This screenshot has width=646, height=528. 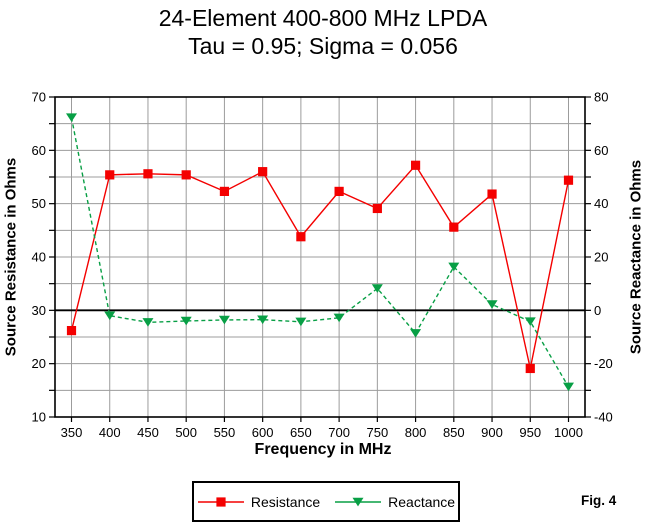 I want to click on svg-text: 600, so click(x=263, y=432).